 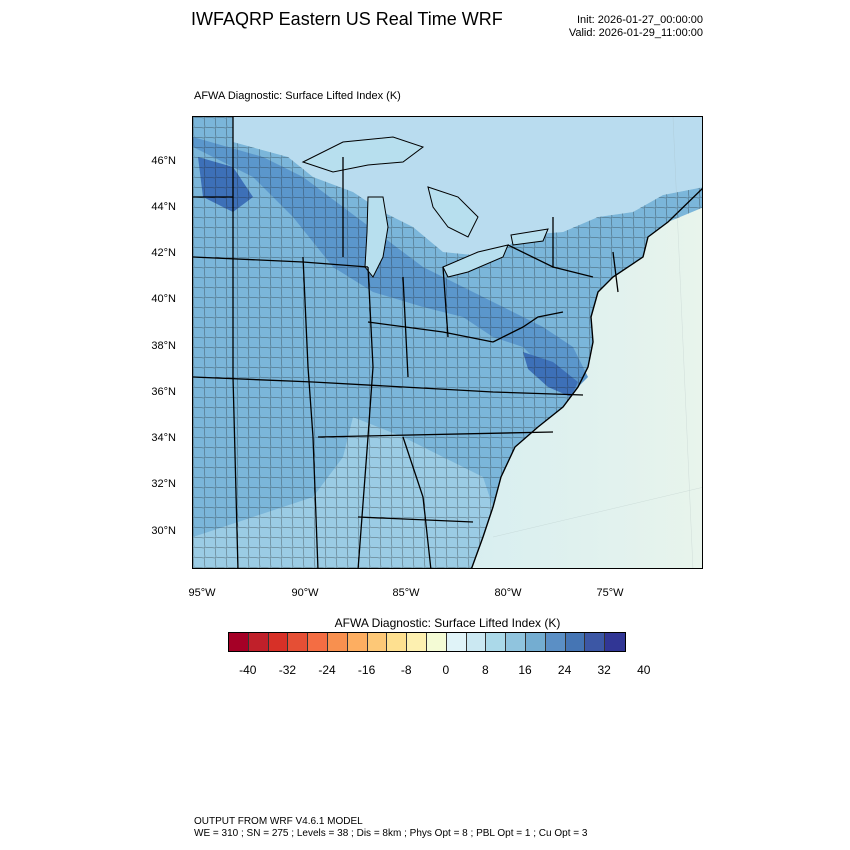 What do you see at coordinates (376, 237) in the screenshot?
I see `lake-michigan` at bounding box center [376, 237].